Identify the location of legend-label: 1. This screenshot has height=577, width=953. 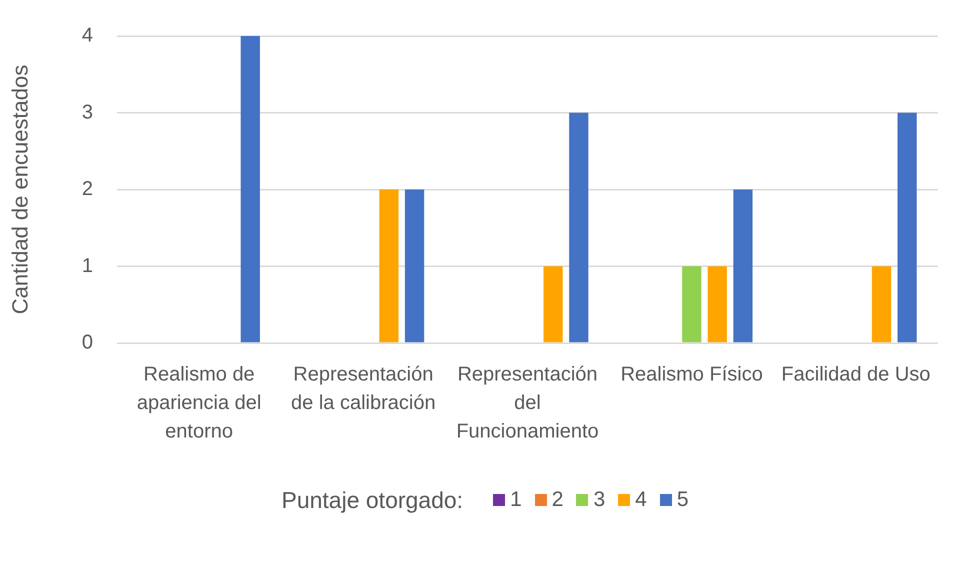
(516, 500).